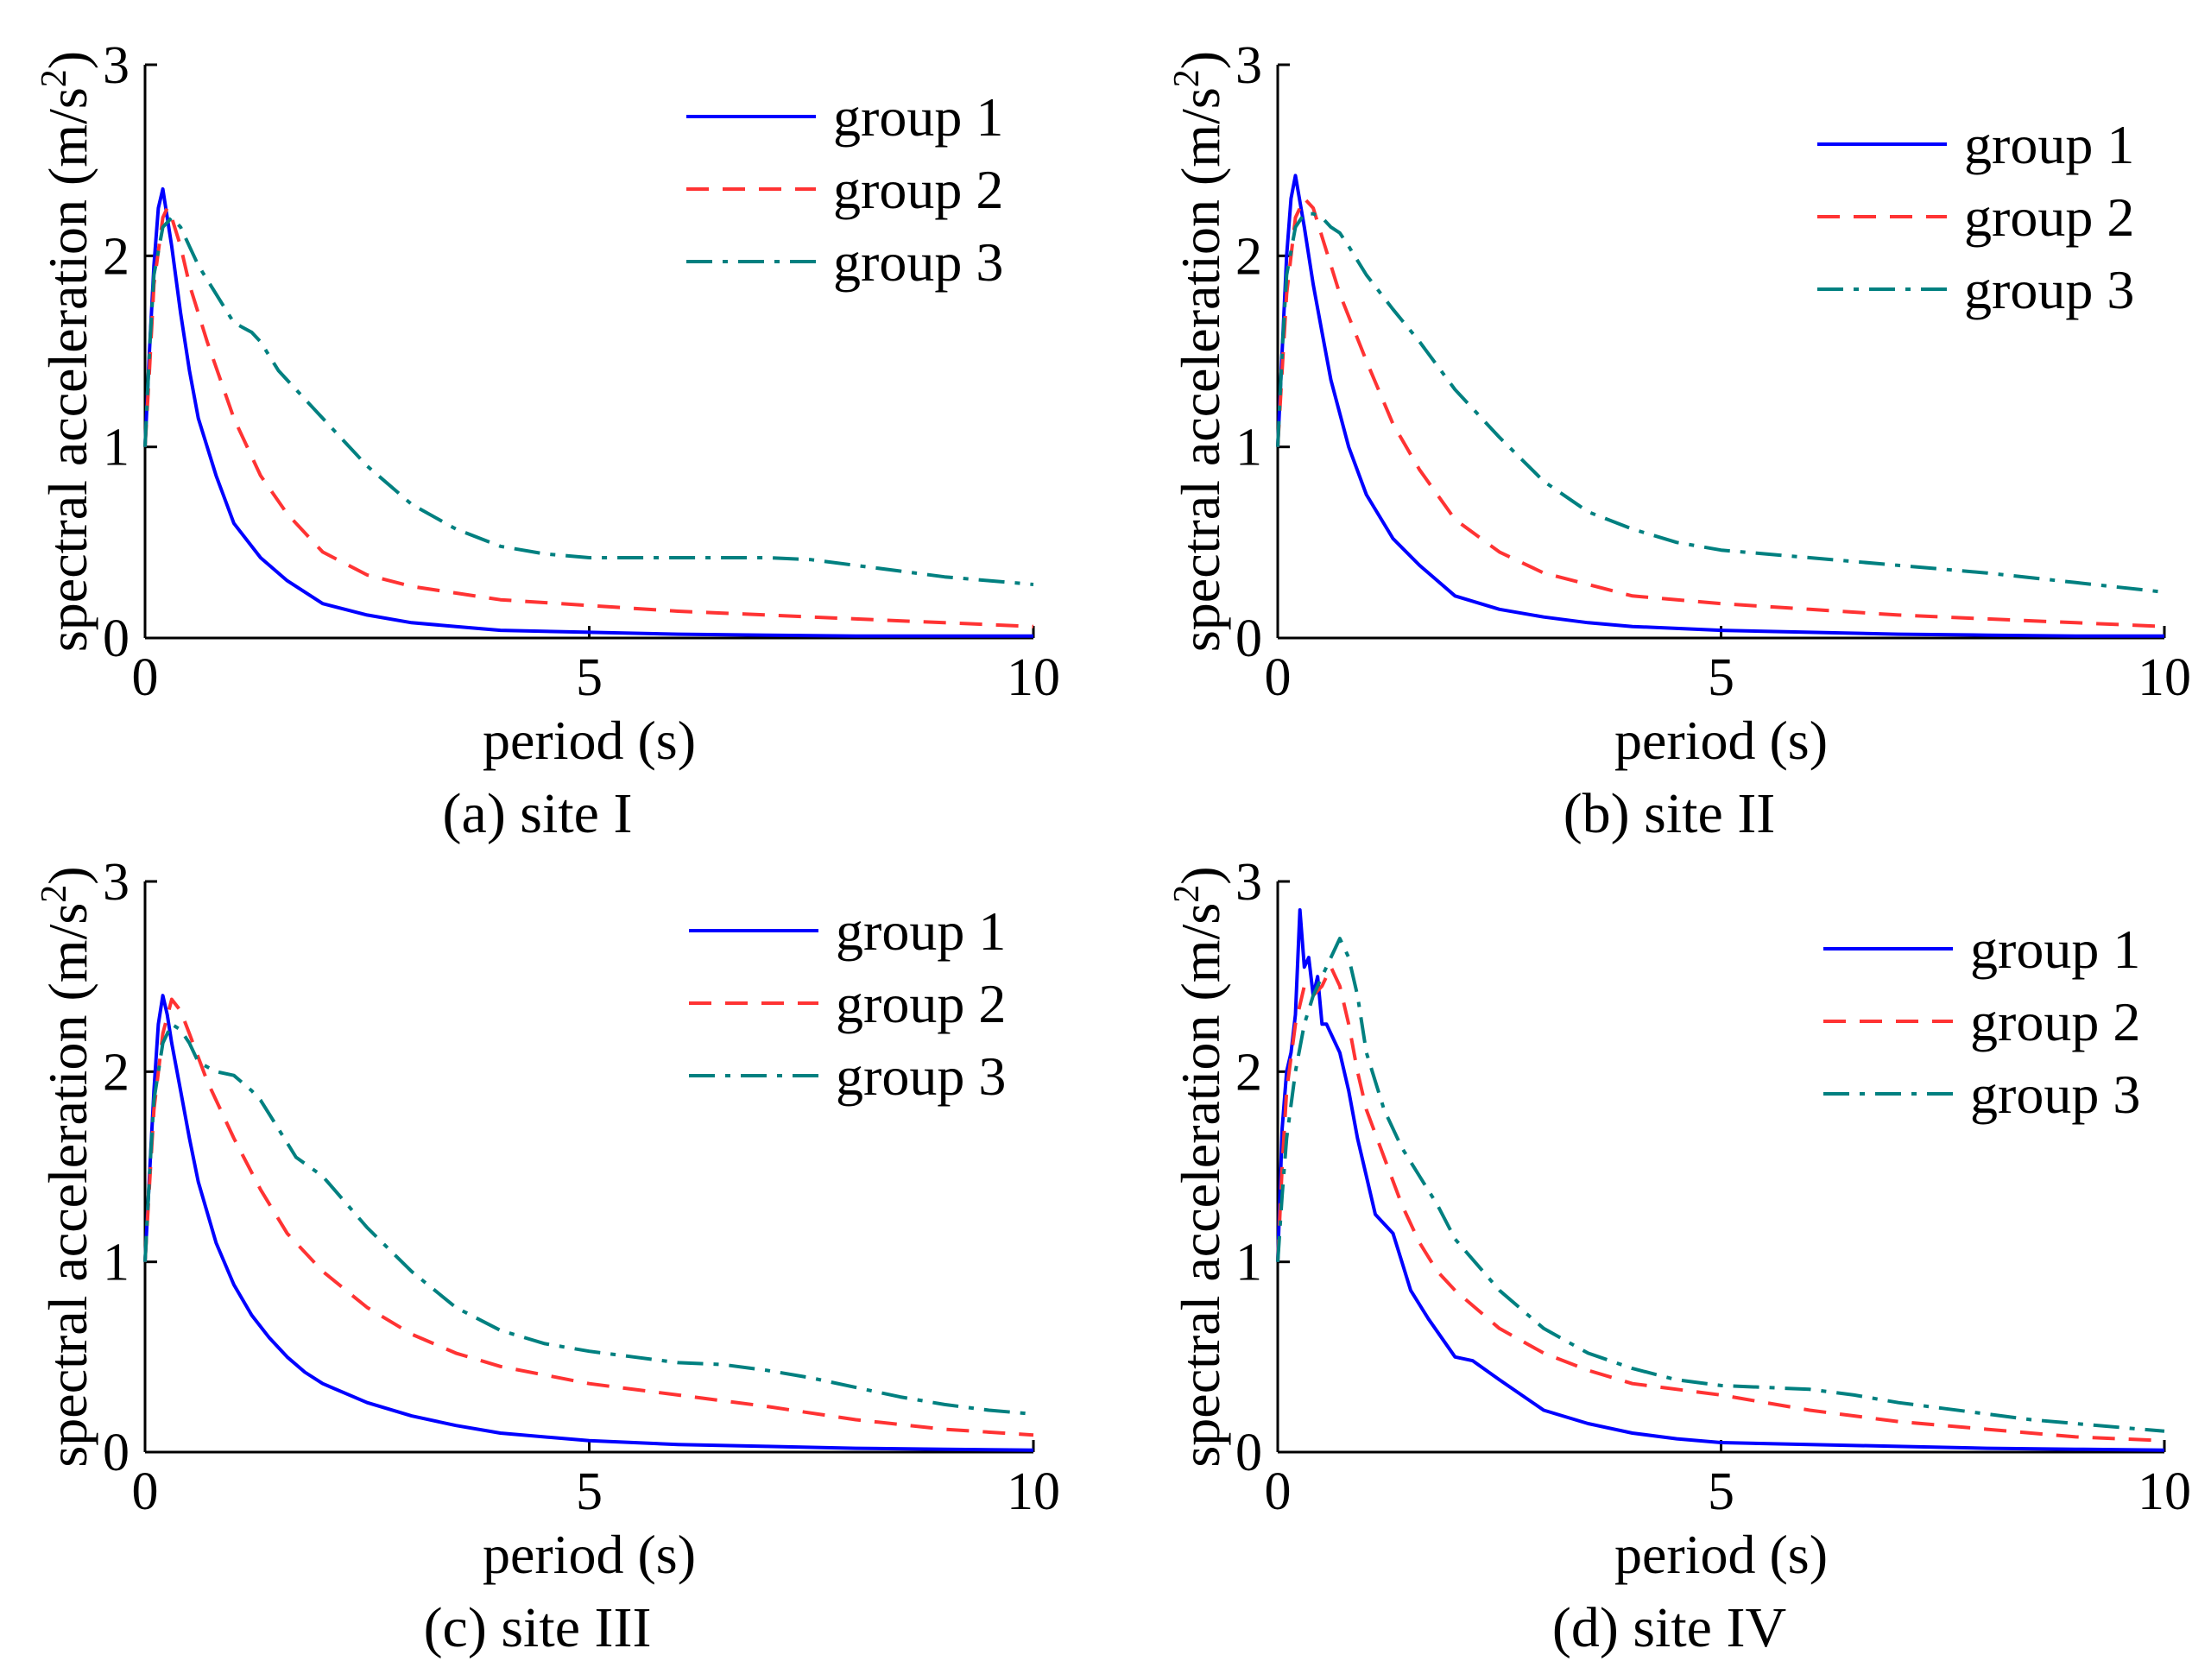 Image resolution: width=2211 pixels, height=1680 pixels. I want to click on panel-caption: (b) site II, so click(1669, 814).